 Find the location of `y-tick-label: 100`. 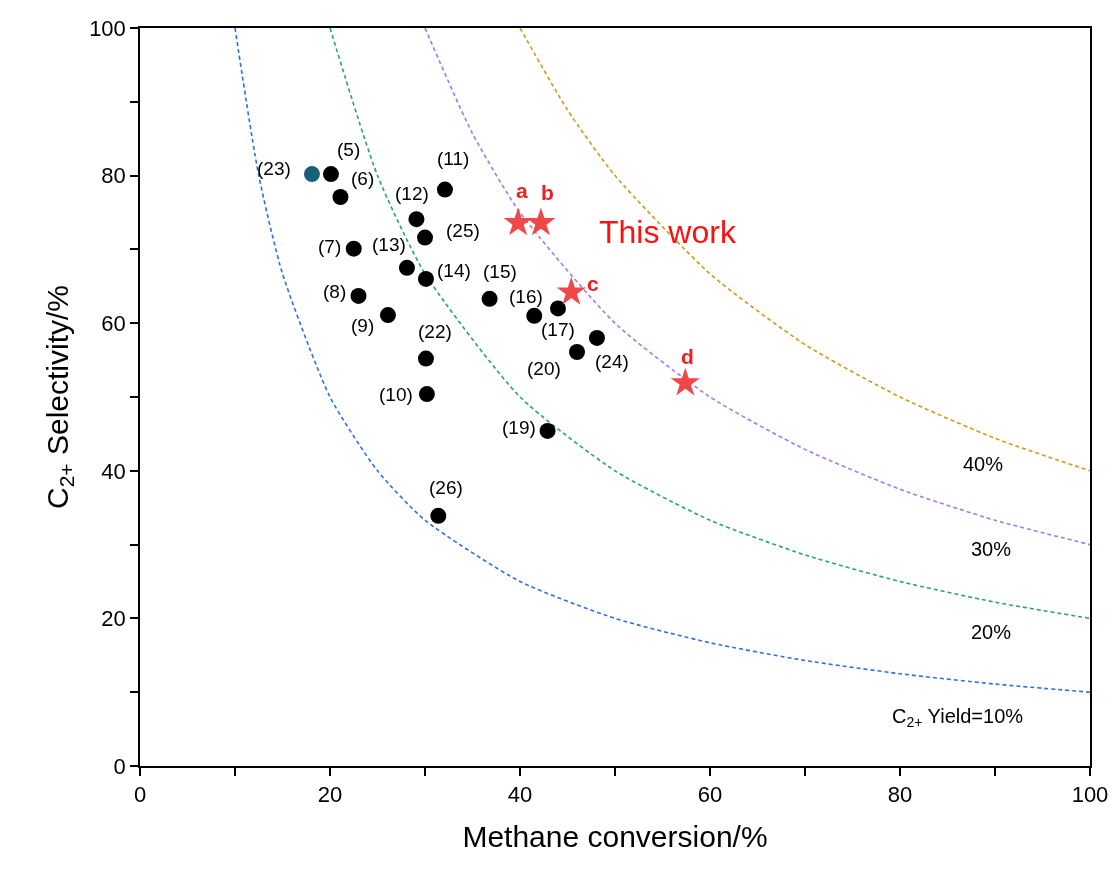

y-tick-label: 100 is located at coordinates (107, 28).